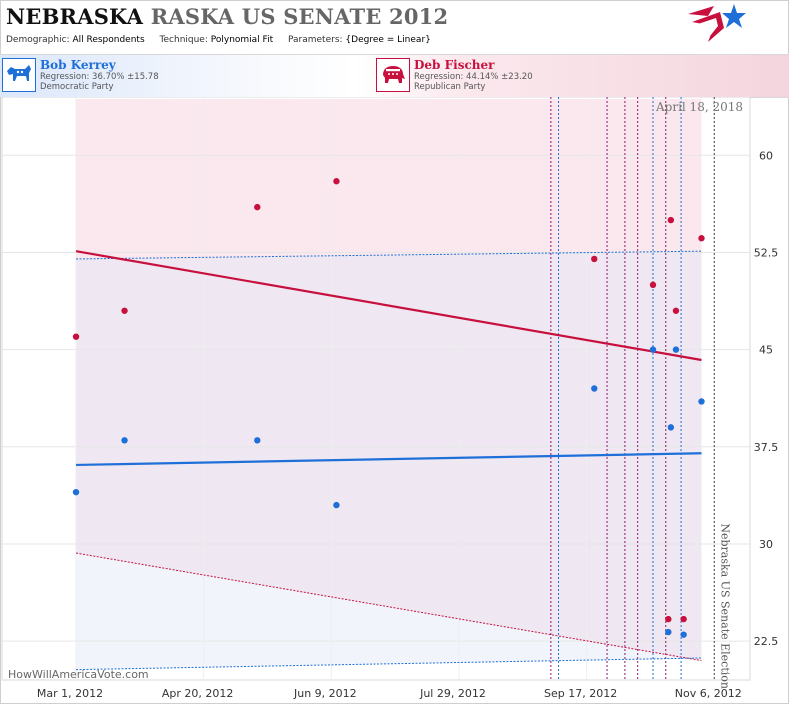 Image resolution: width=789 pixels, height=704 pixels. What do you see at coordinates (699, 107) in the screenshot?
I see `date-label: April 18, 2018` at bounding box center [699, 107].